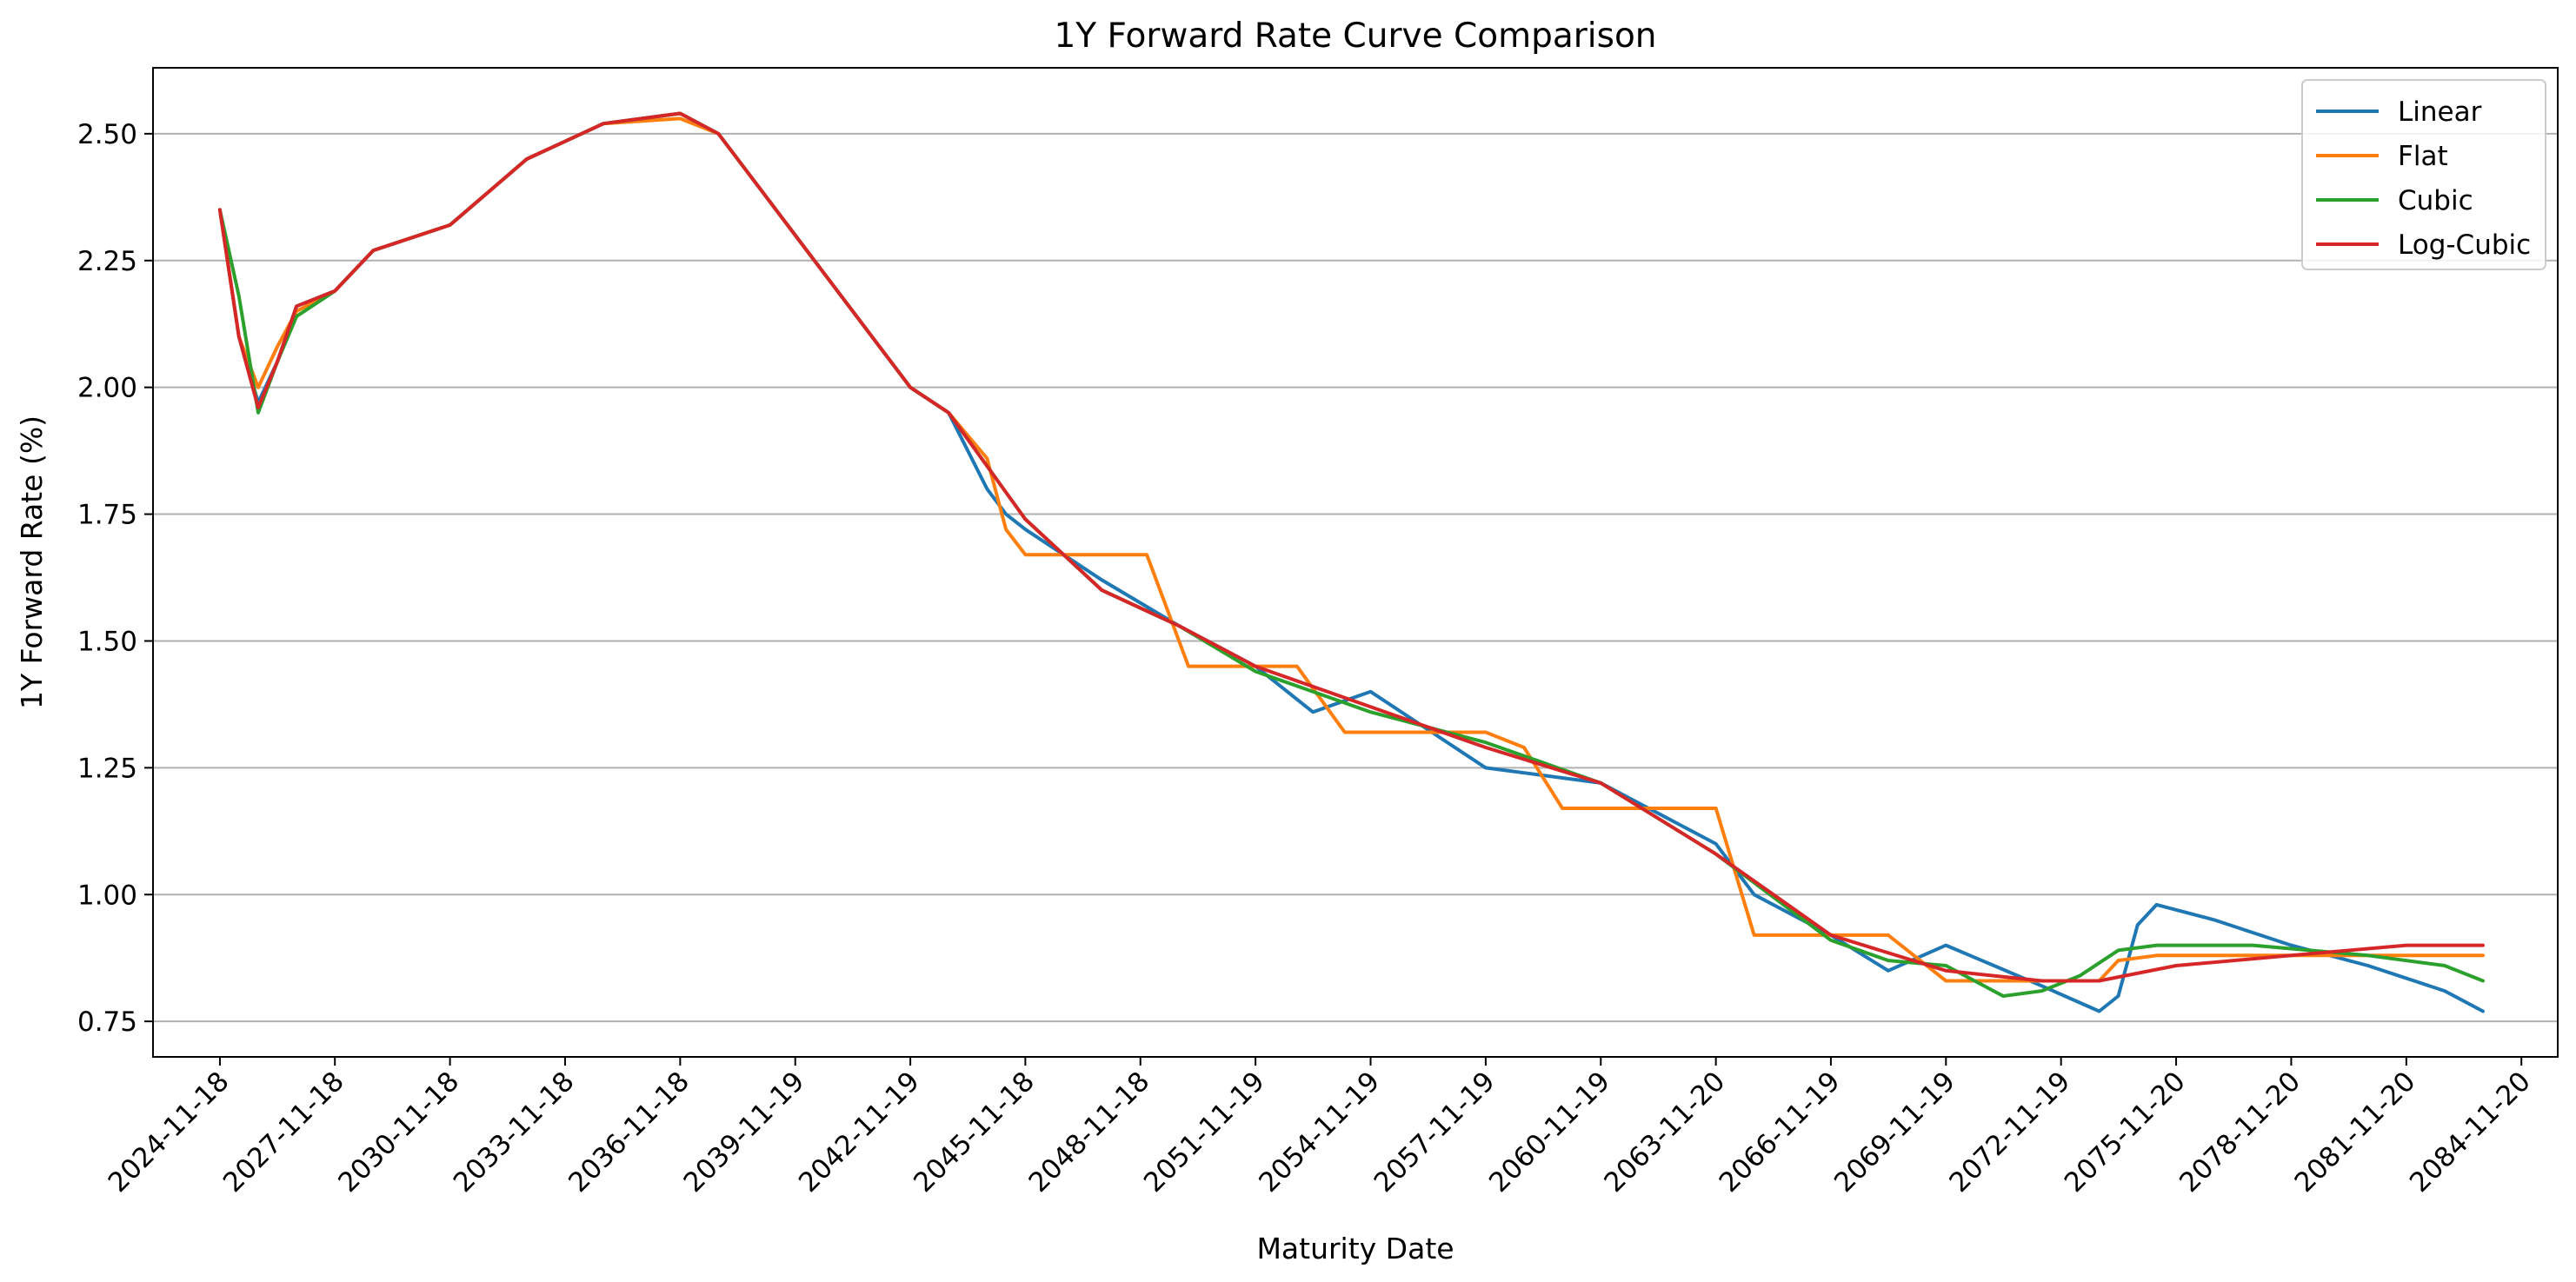 The width and height of the screenshot is (2576, 1282). I want to click on legend-label: Linear, so click(2440, 112).